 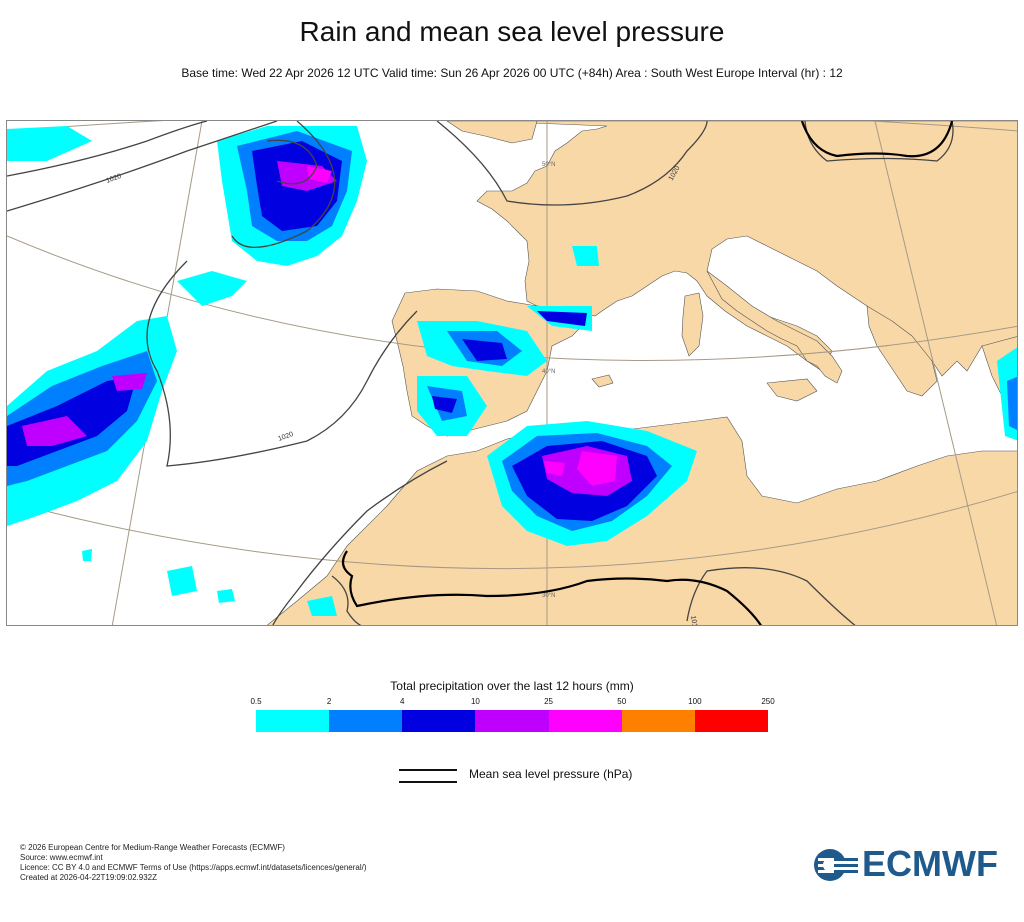 What do you see at coordinates (256, 701) in the screenshot?
I see `colorbar-tick: 0.5` at bounding box center [256, 701].